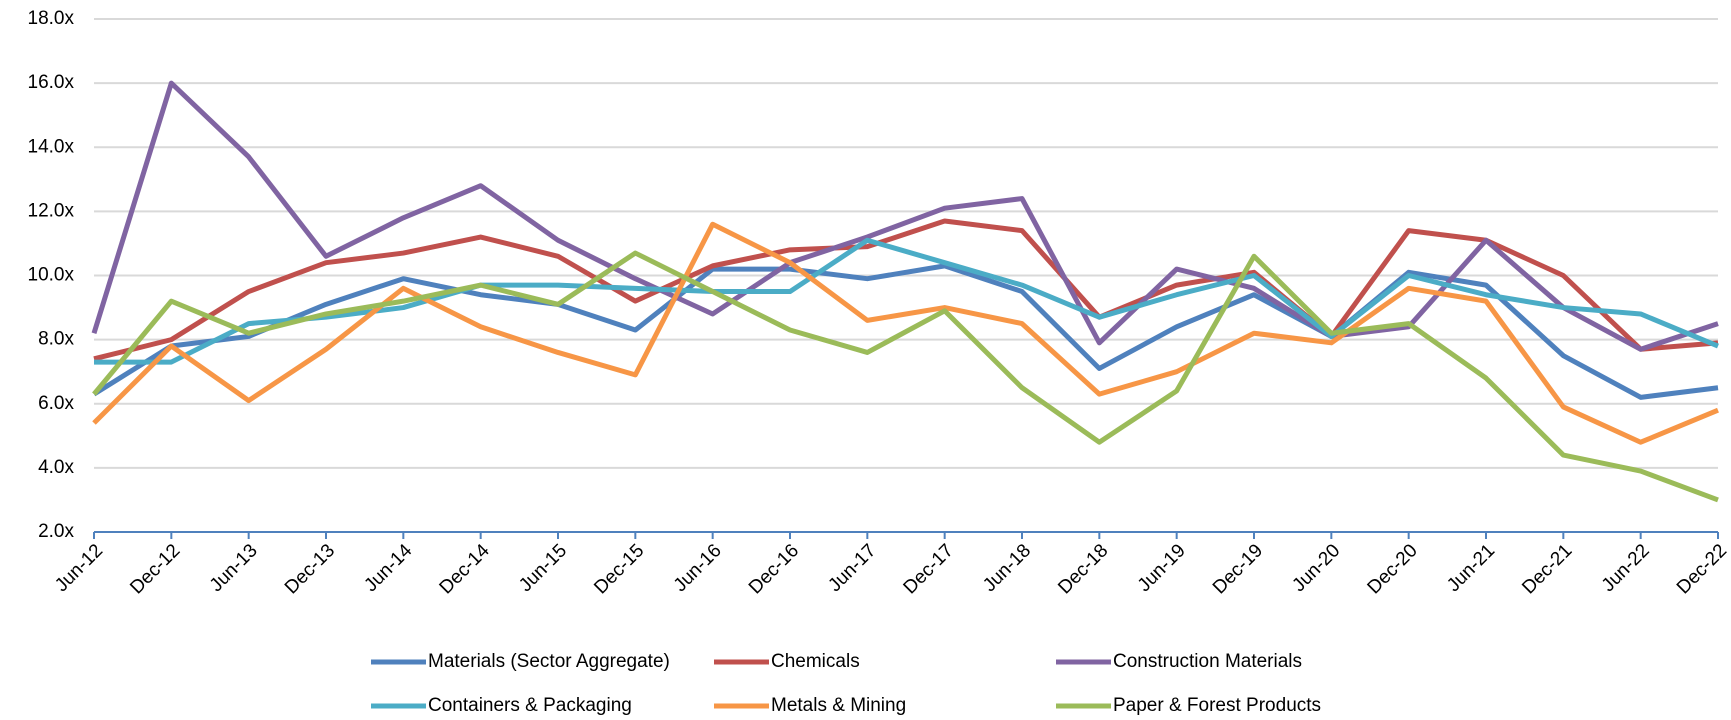 This screenshot has width=1731, height=720. I want to click on y-tick-label: 18.0x, so click(51, 18).